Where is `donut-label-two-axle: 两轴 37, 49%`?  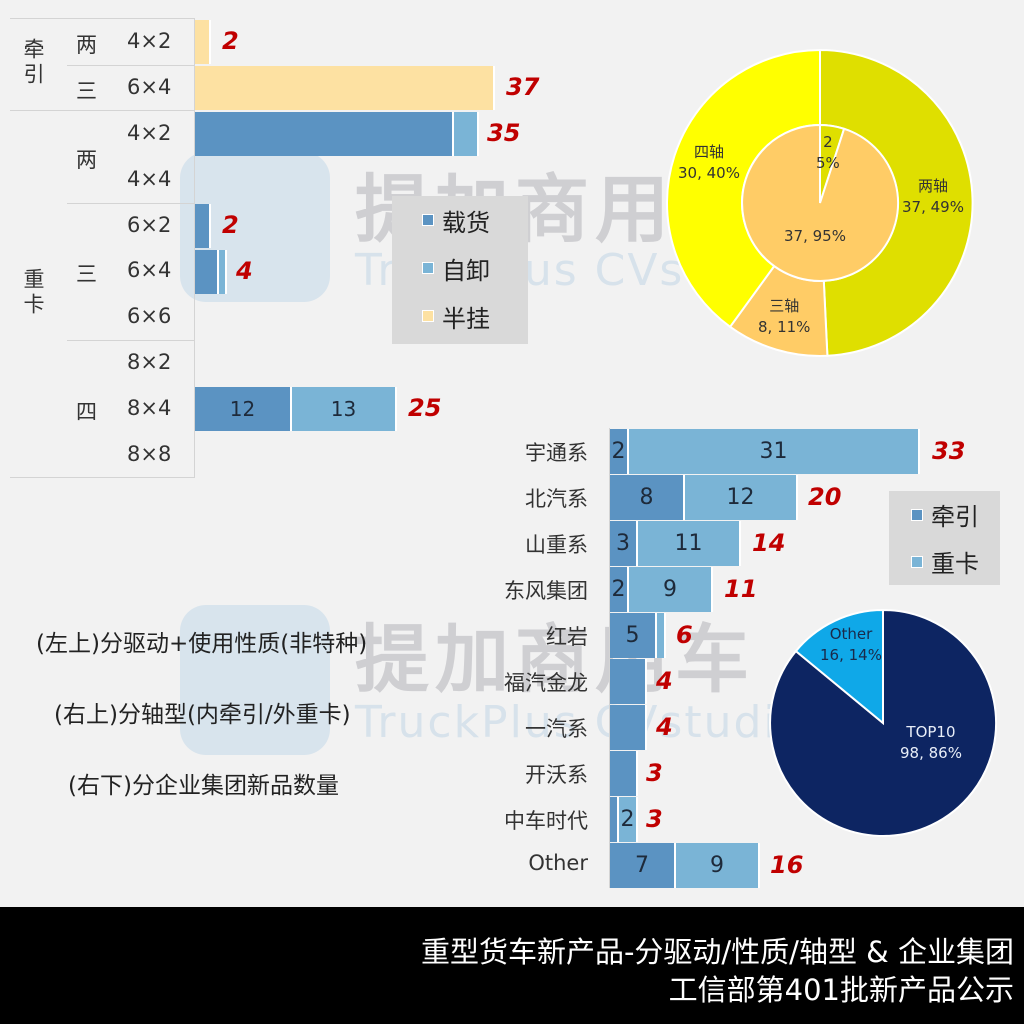
donut-label-two-axle: 两轴 37, 49% is located at coordinates (933, 196).